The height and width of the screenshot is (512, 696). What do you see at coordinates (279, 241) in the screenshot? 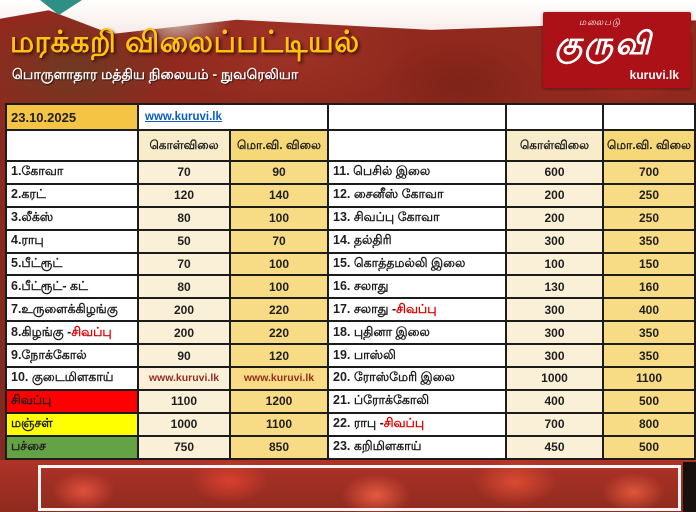
I see `retail-price-cell: 70` at bounding box center [279, 241].